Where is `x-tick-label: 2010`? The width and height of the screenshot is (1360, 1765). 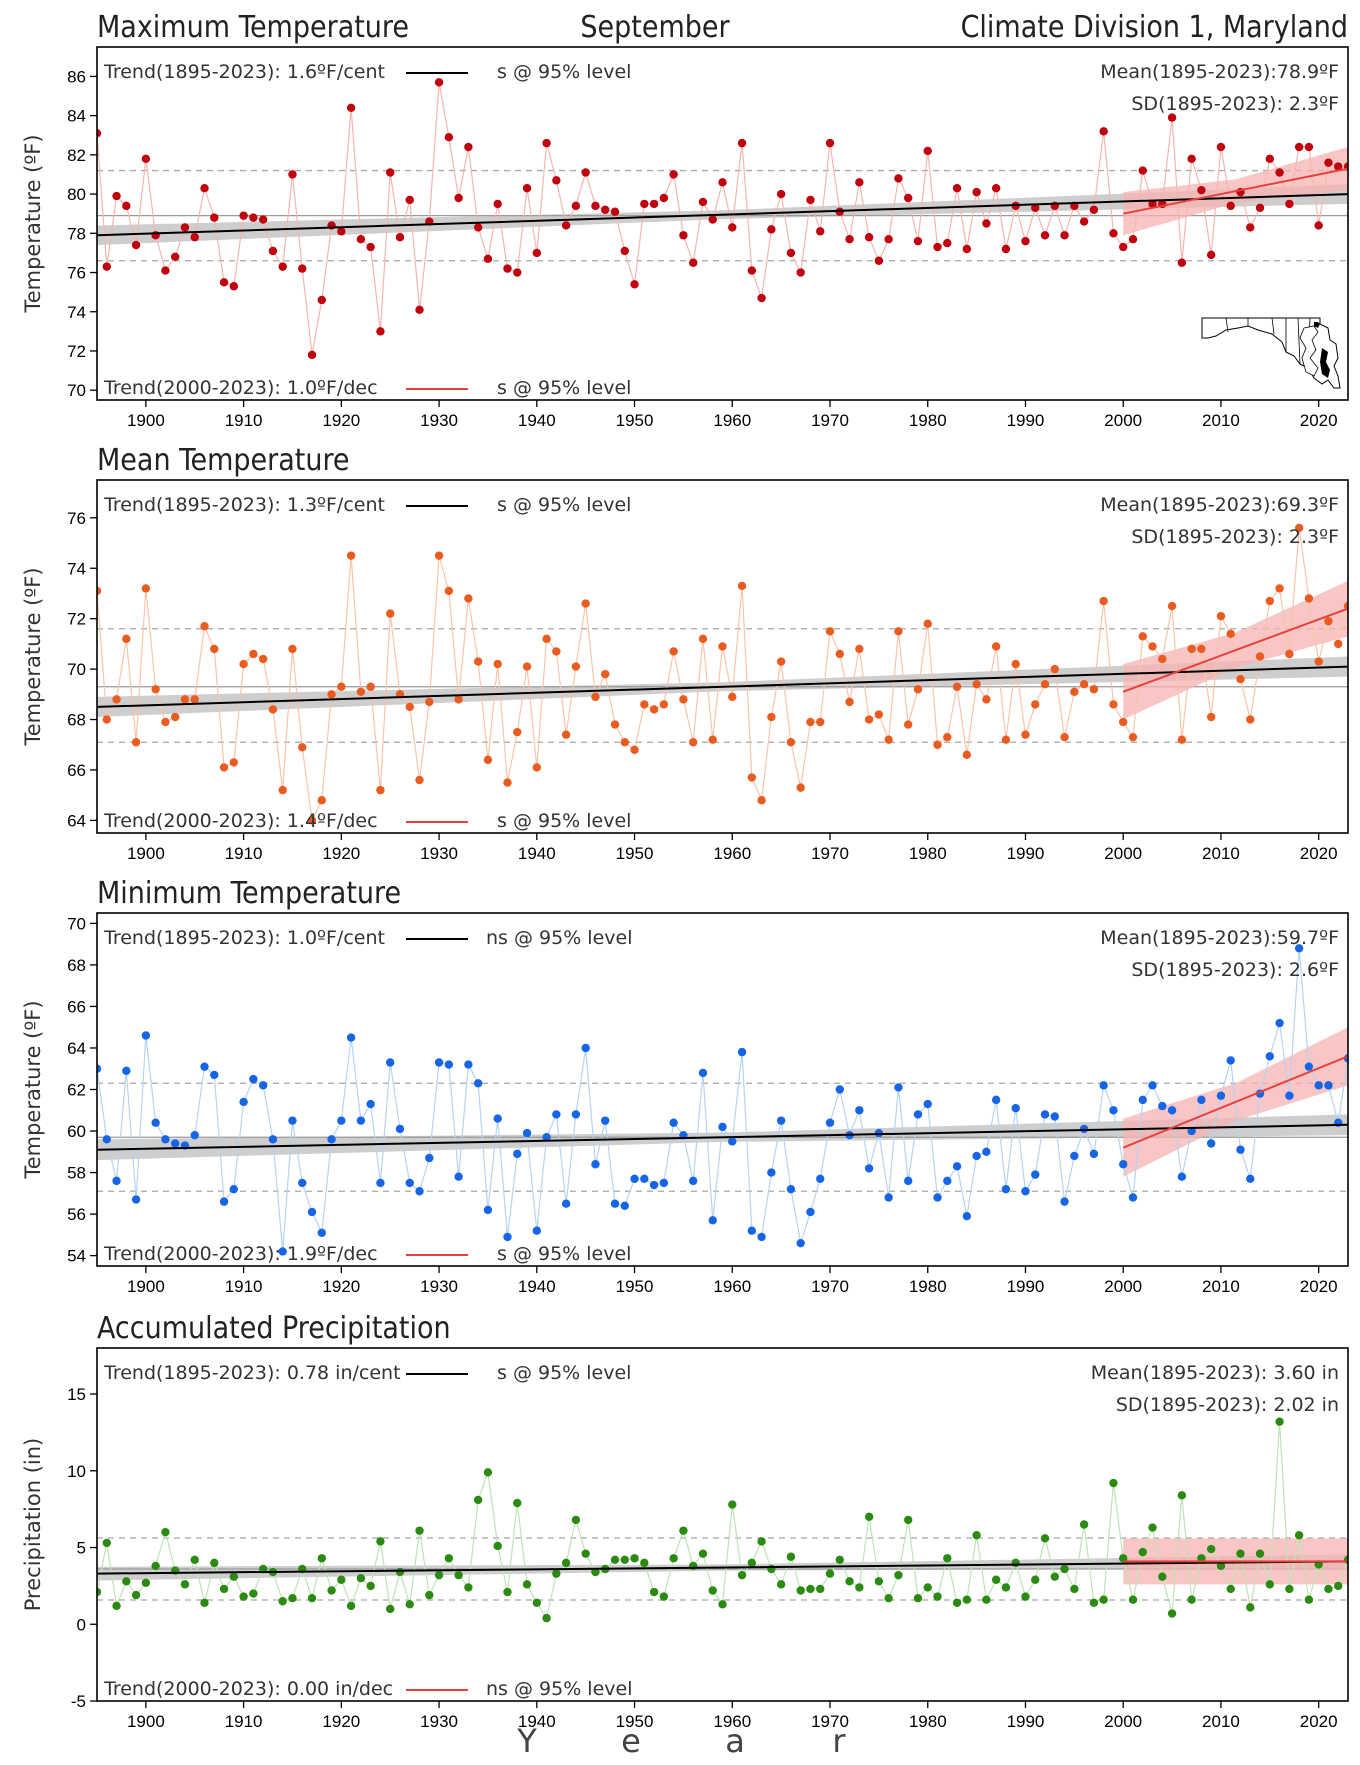 x-tick-label: 2010 is located at coordinates (1221, 420).